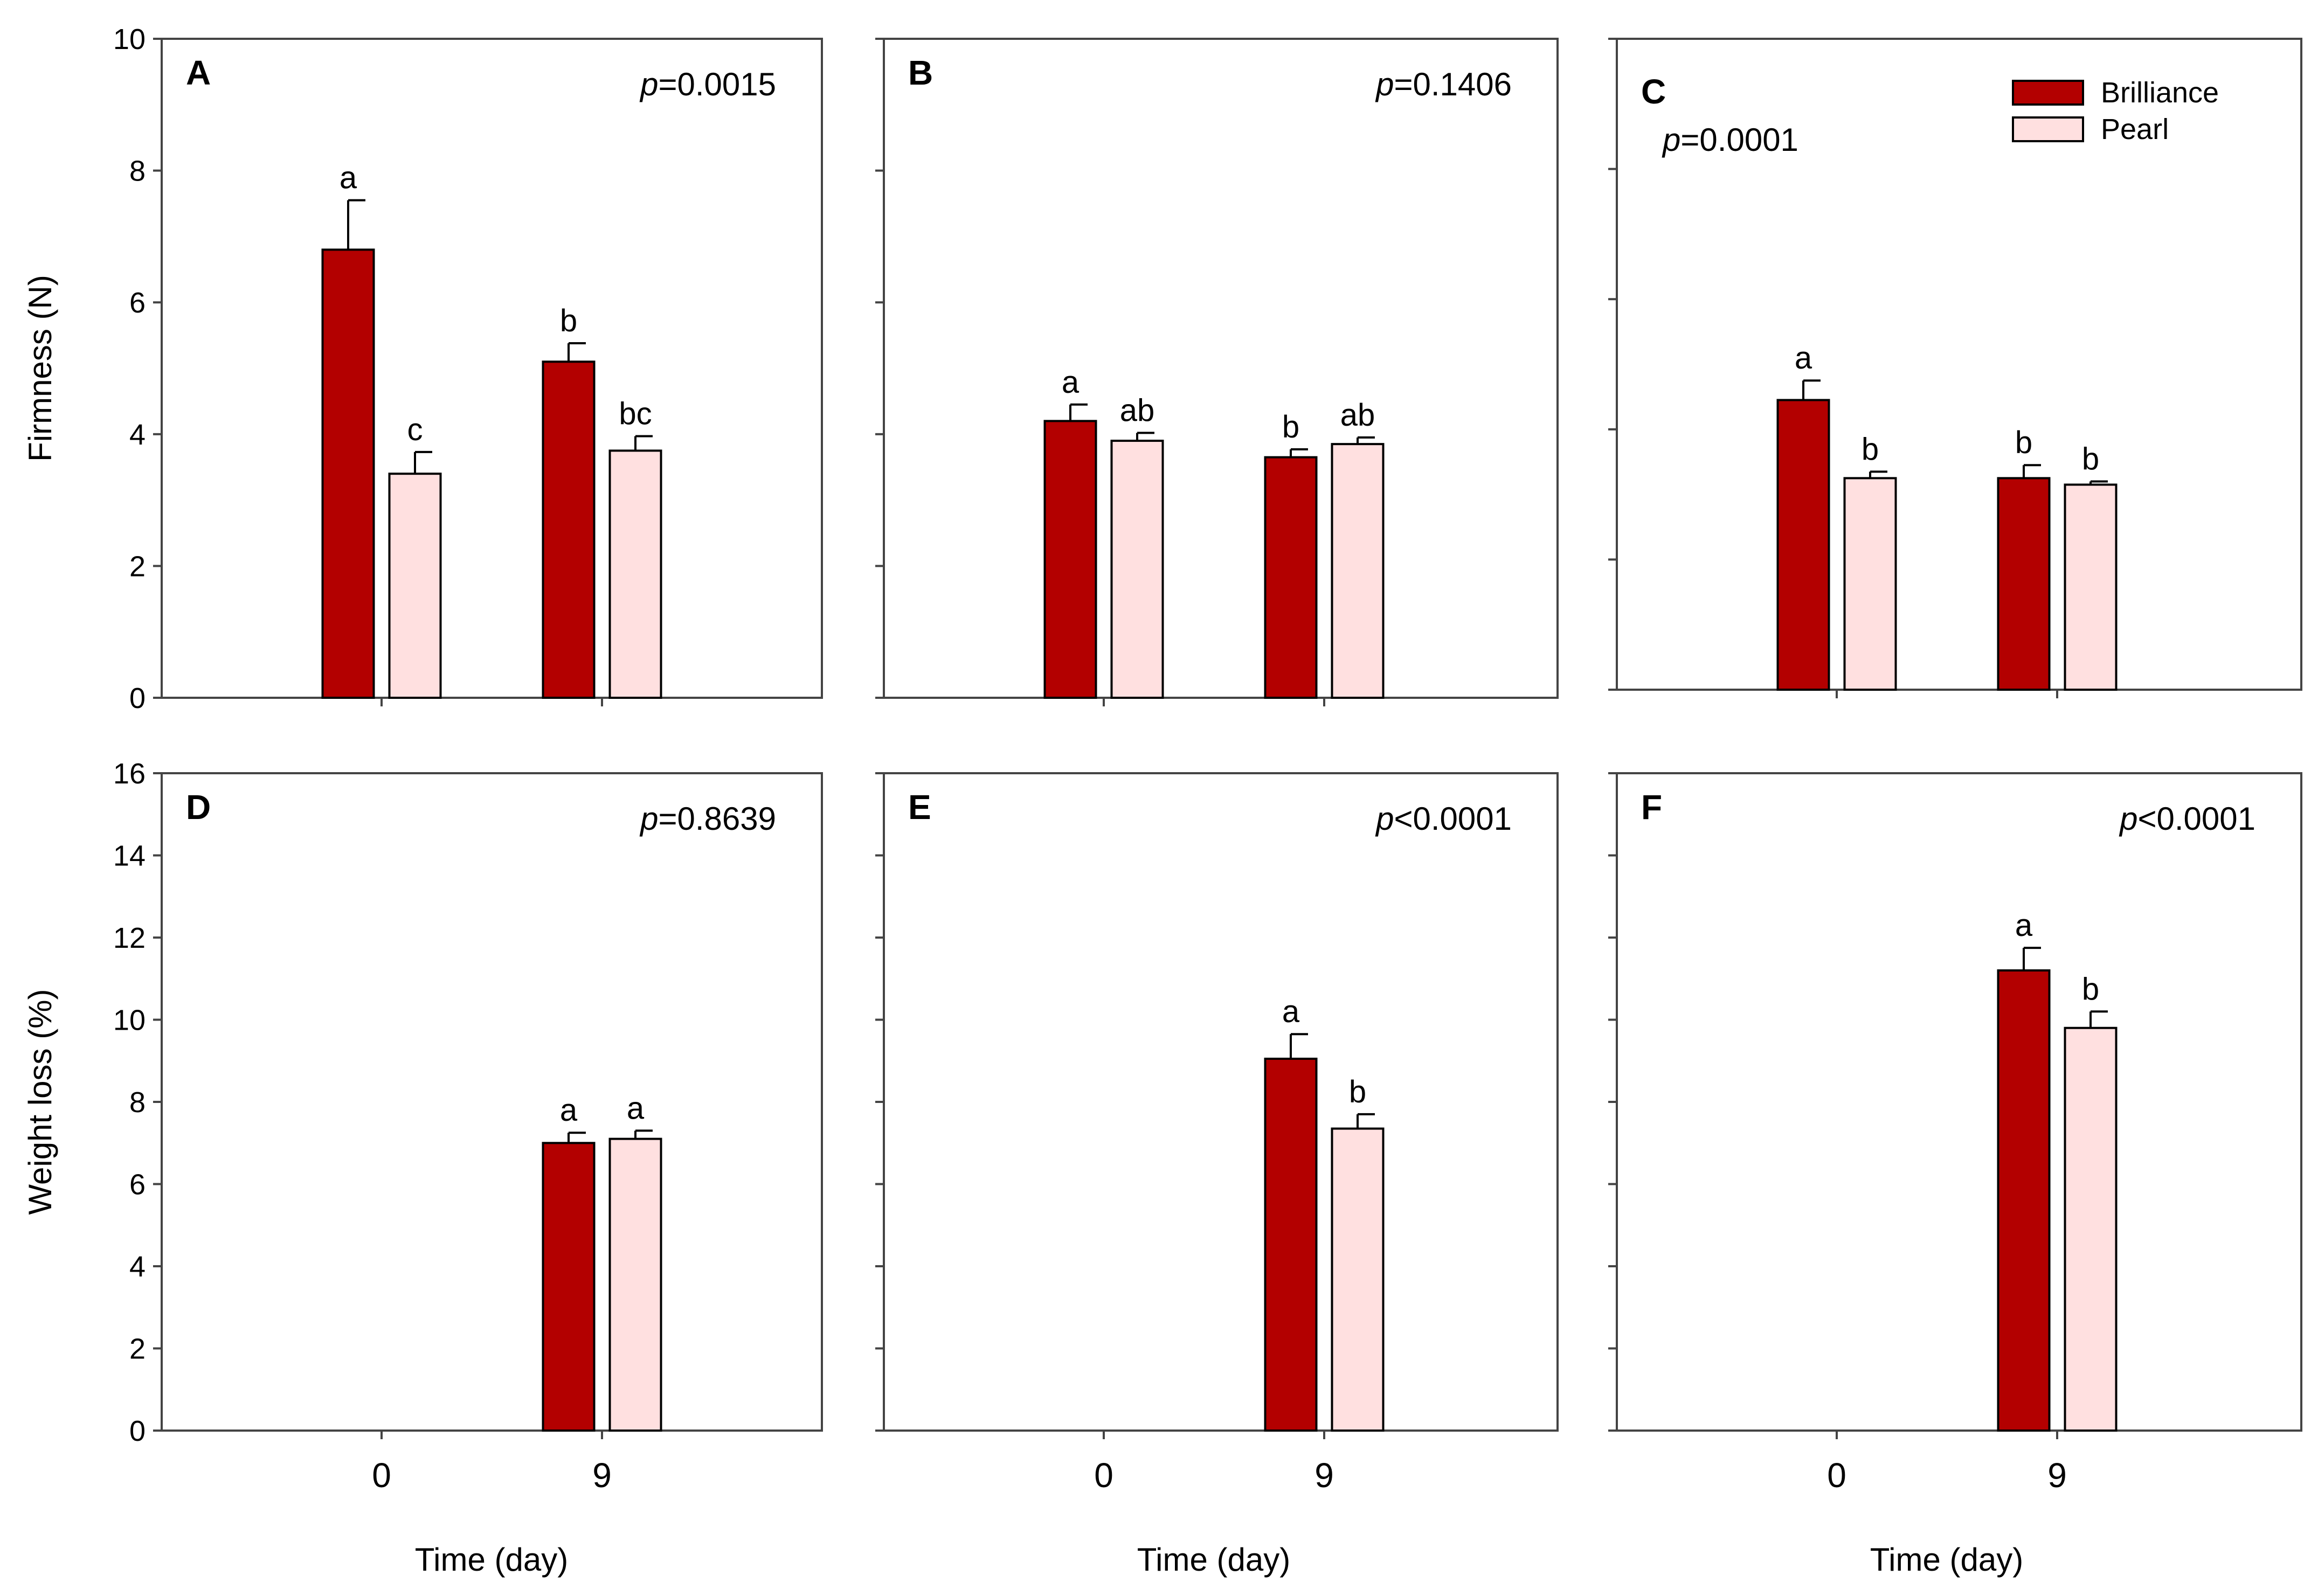 The image size is (2311, 1596). What do you see at coordinates (137, 1267) in the screenshot?
I see `y-tick-label: 4` at bounding box center [137, 1267].